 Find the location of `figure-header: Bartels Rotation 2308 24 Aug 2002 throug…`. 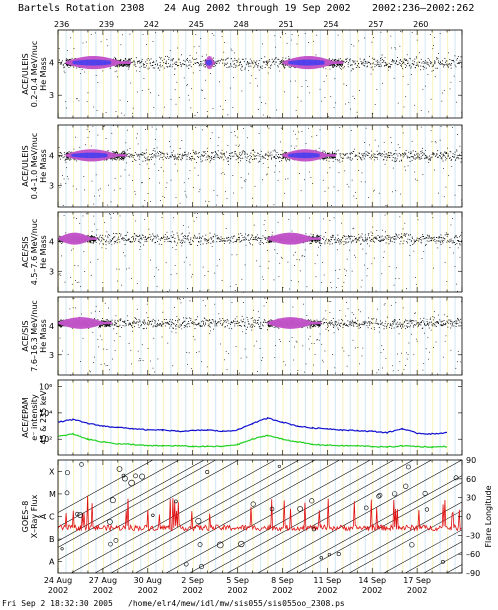

figure-header: Bartels Rotation 2308 24 Aug 2002 throug… is located at coordinates (246, 8).